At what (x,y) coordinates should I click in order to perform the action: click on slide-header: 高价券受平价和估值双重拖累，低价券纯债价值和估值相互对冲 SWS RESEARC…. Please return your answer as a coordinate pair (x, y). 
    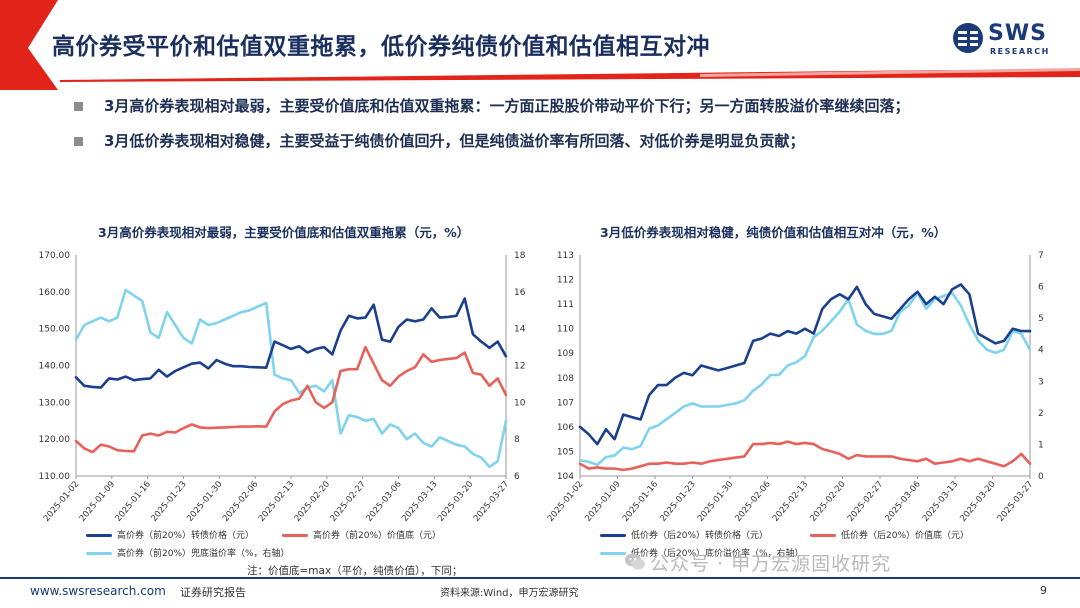
    Looking at the image, I should click on (540, 45).